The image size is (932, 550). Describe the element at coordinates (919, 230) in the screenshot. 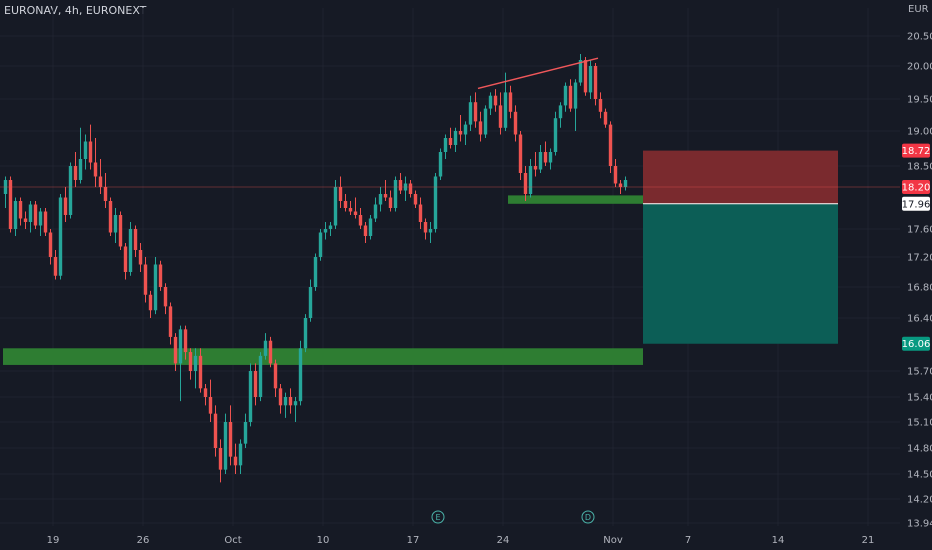

I see `price-tick-label: 17.60` at that location.